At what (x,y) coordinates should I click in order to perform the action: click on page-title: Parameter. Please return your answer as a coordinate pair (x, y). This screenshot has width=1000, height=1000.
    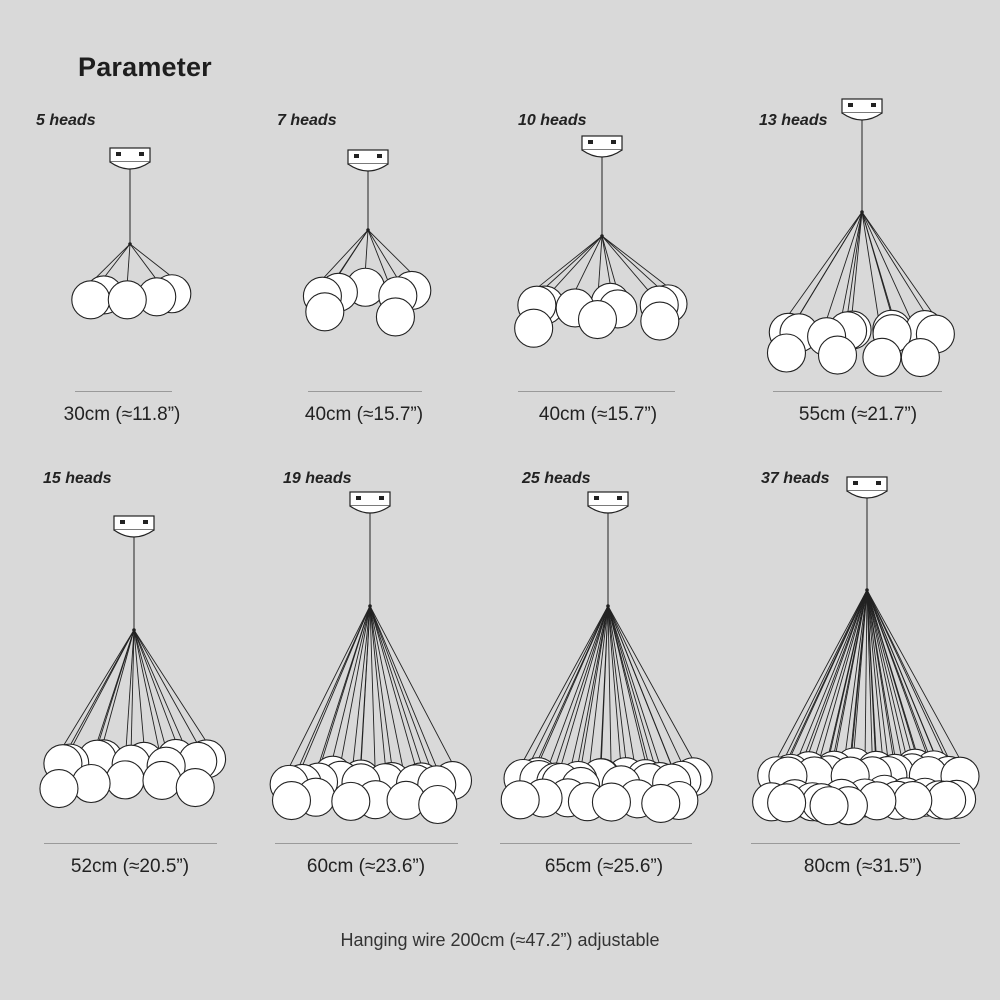
    Looking at the image, I should click on (145, 67).